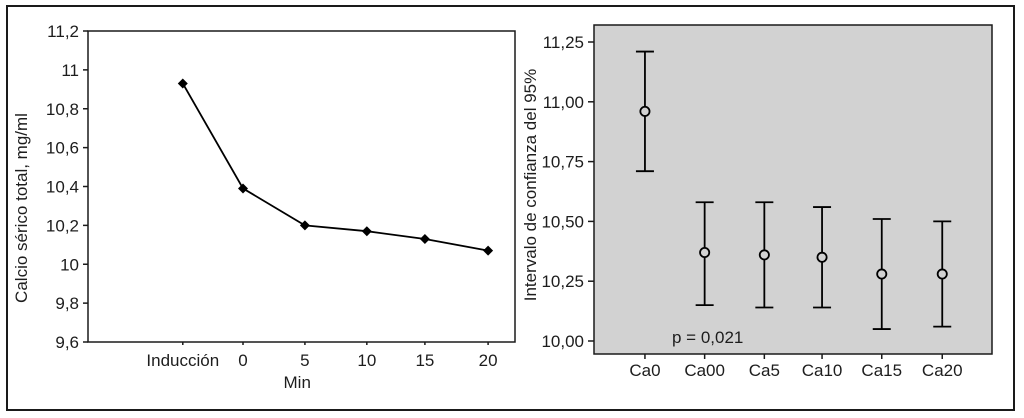  What do you see at coordinates (562, 221) in the screenshot?
I see `y-tick-label: 10,50` at bounding box center [562, 221].